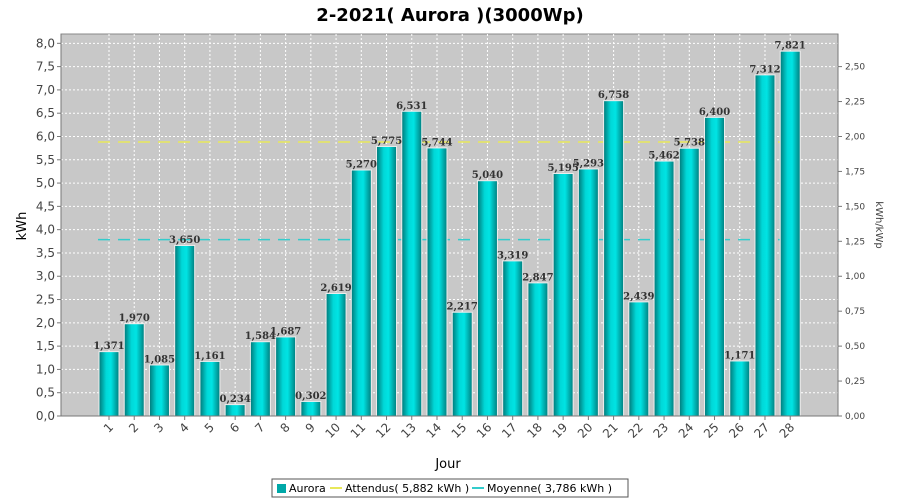  What do you see at coordinates (436, 142) in the screenshot?
I see `bar-value-label: 5,744` at bounding box center [436, 142].